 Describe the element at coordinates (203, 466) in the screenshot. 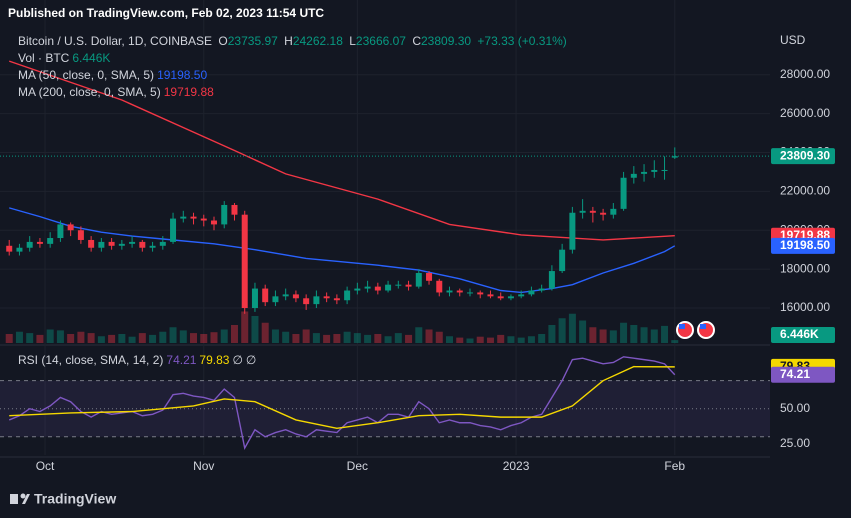

I see `x-tick-label: Nov` at that location.